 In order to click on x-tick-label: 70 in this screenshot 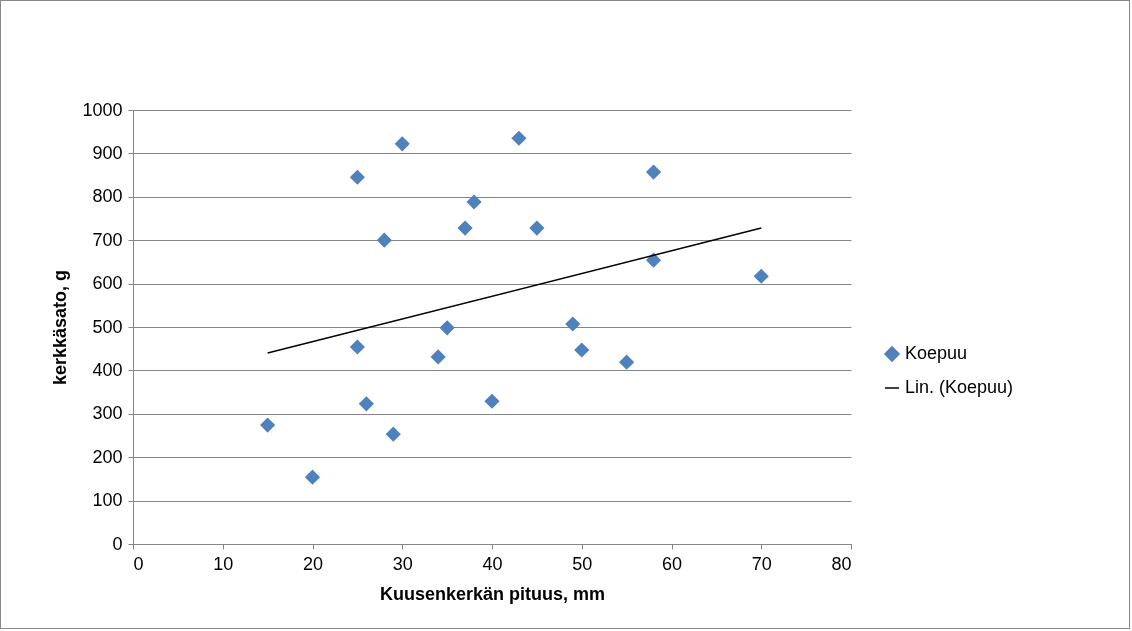, I will do `click(761, 563)`.